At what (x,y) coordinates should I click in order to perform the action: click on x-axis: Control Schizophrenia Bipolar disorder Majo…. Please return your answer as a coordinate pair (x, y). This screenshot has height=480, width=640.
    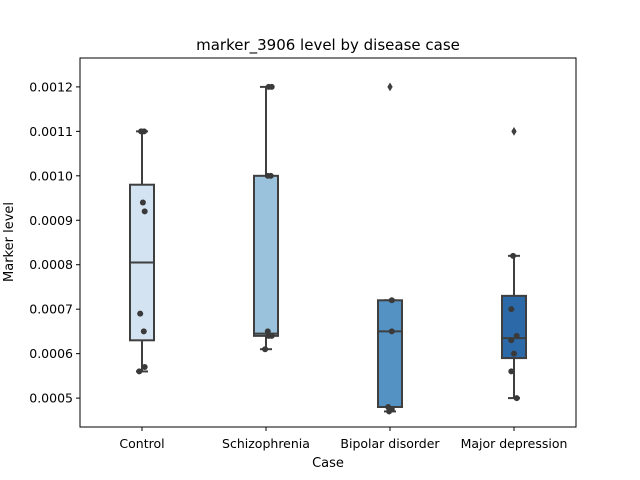
    Looking at the image, I should click on (343, 439).